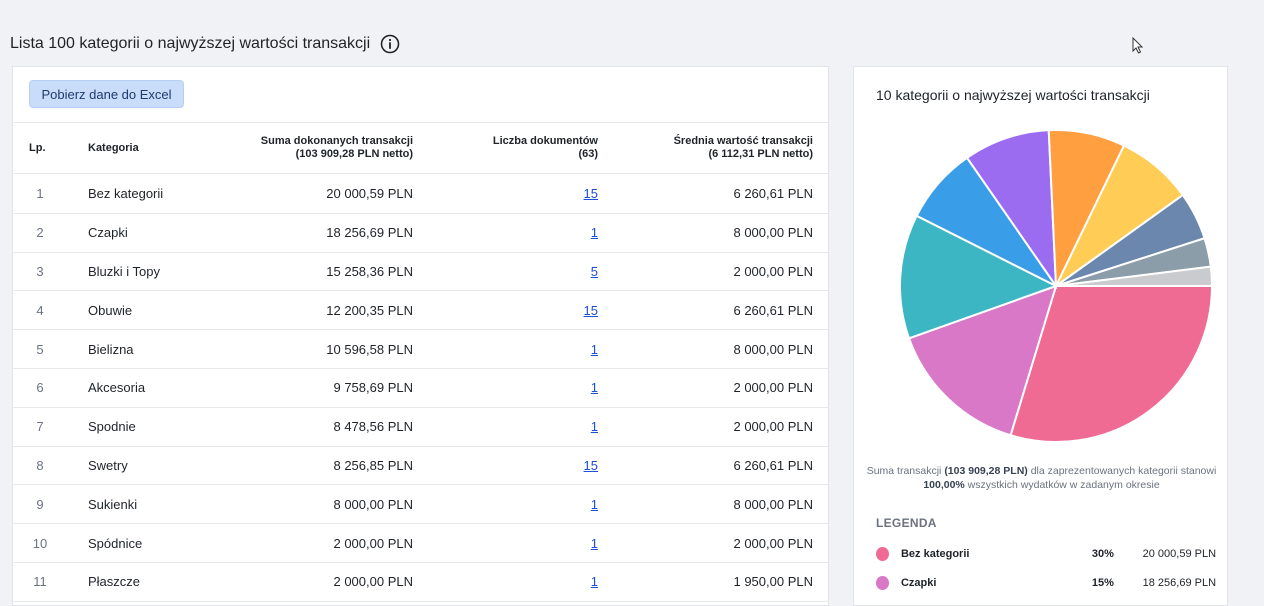 The image size is (1264, 606). What do you see at coordinates (420, 582) in the screenshot?
I see `table-row: 11 Płaszcze 2 000,00 PLN 1 1 950,00 PLN` at bounding box center [420, 582].